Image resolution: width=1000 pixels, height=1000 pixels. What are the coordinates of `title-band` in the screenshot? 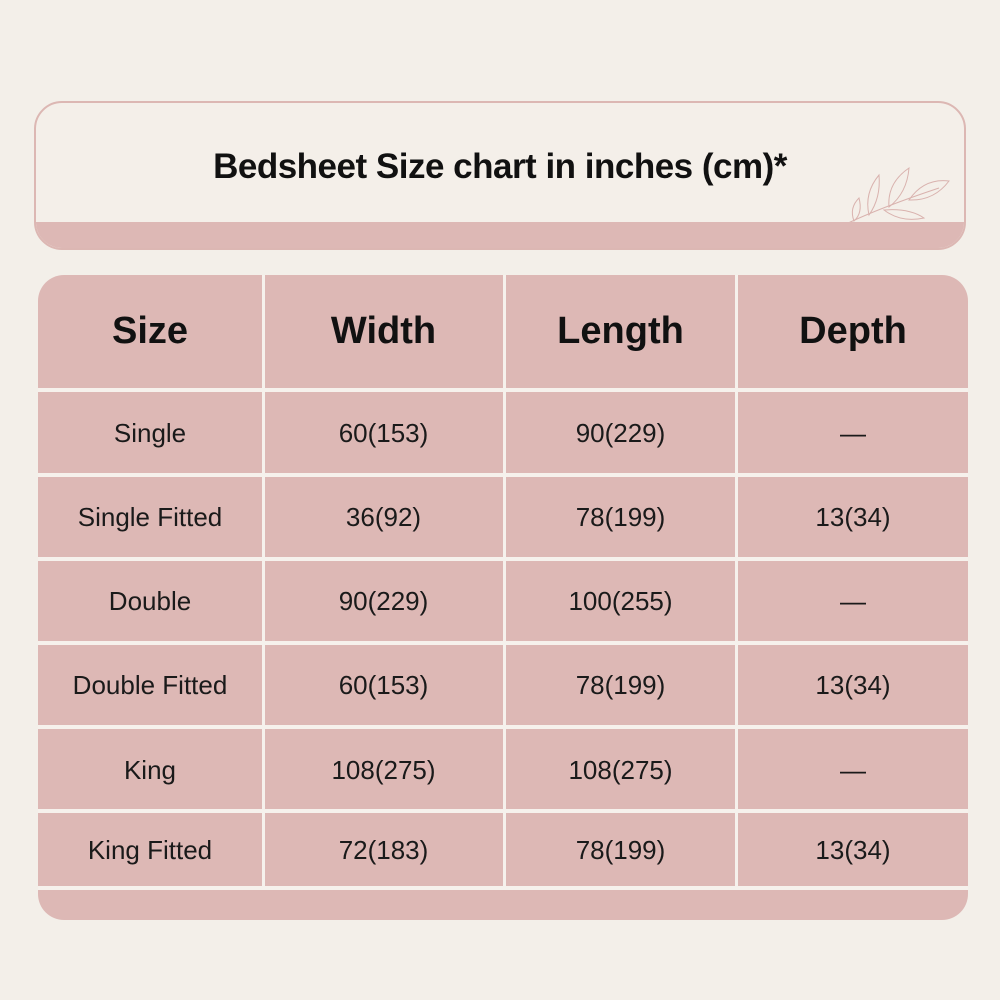 It's located at (500, 235).